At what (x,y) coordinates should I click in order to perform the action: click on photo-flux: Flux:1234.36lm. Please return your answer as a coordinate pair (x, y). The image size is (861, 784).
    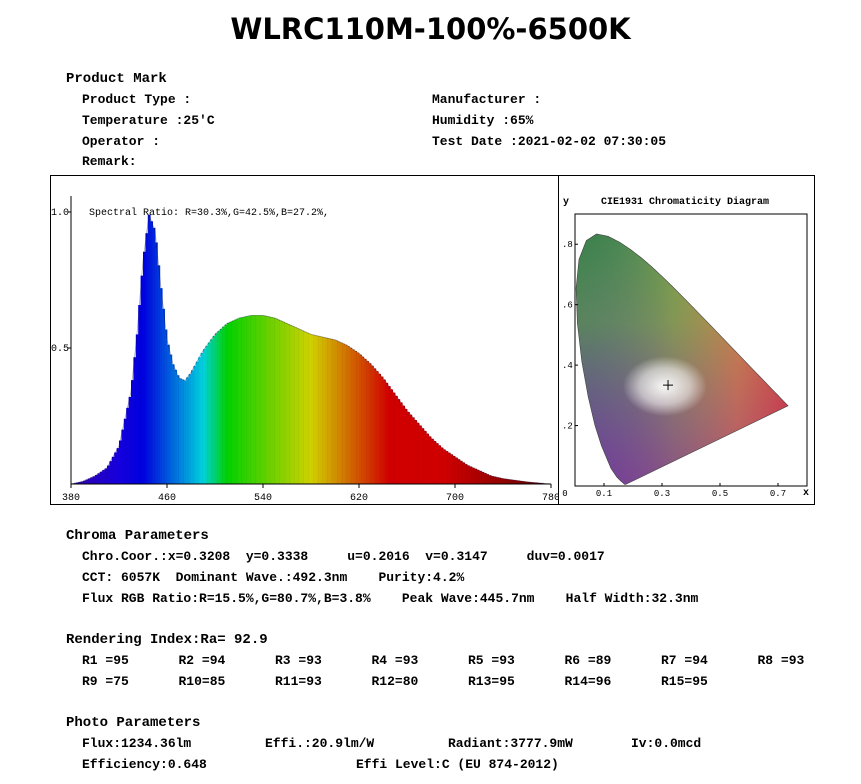
    Looking at the image, I should click on (137, 743).